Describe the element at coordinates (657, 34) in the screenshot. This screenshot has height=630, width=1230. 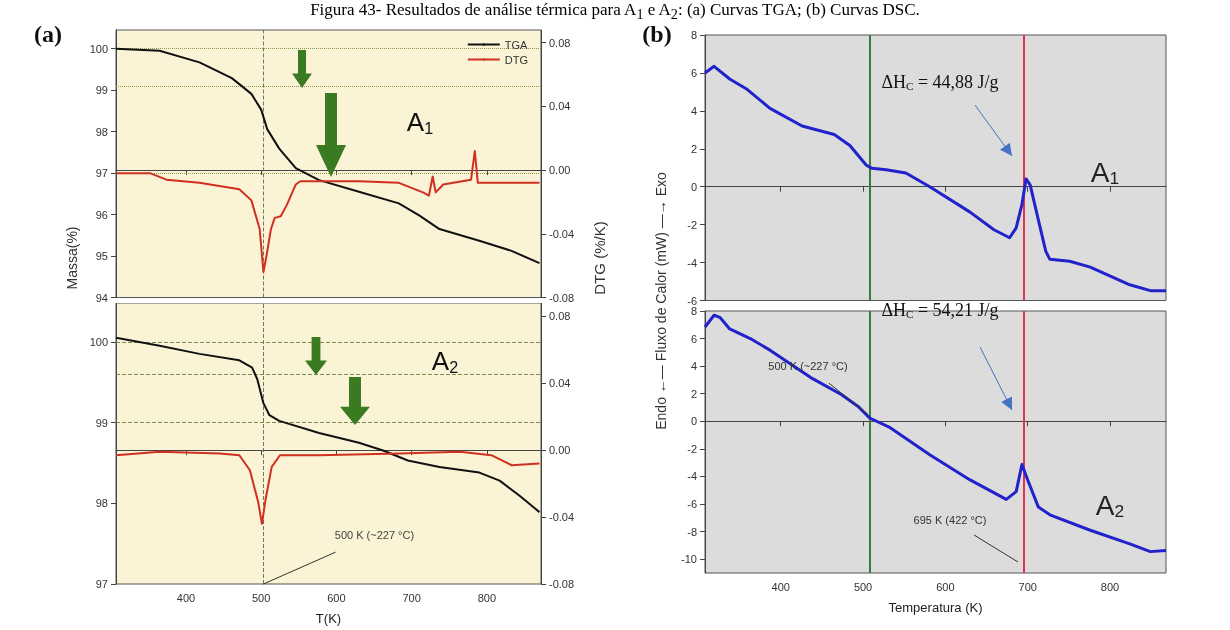
I see `text: (b)` at that location.